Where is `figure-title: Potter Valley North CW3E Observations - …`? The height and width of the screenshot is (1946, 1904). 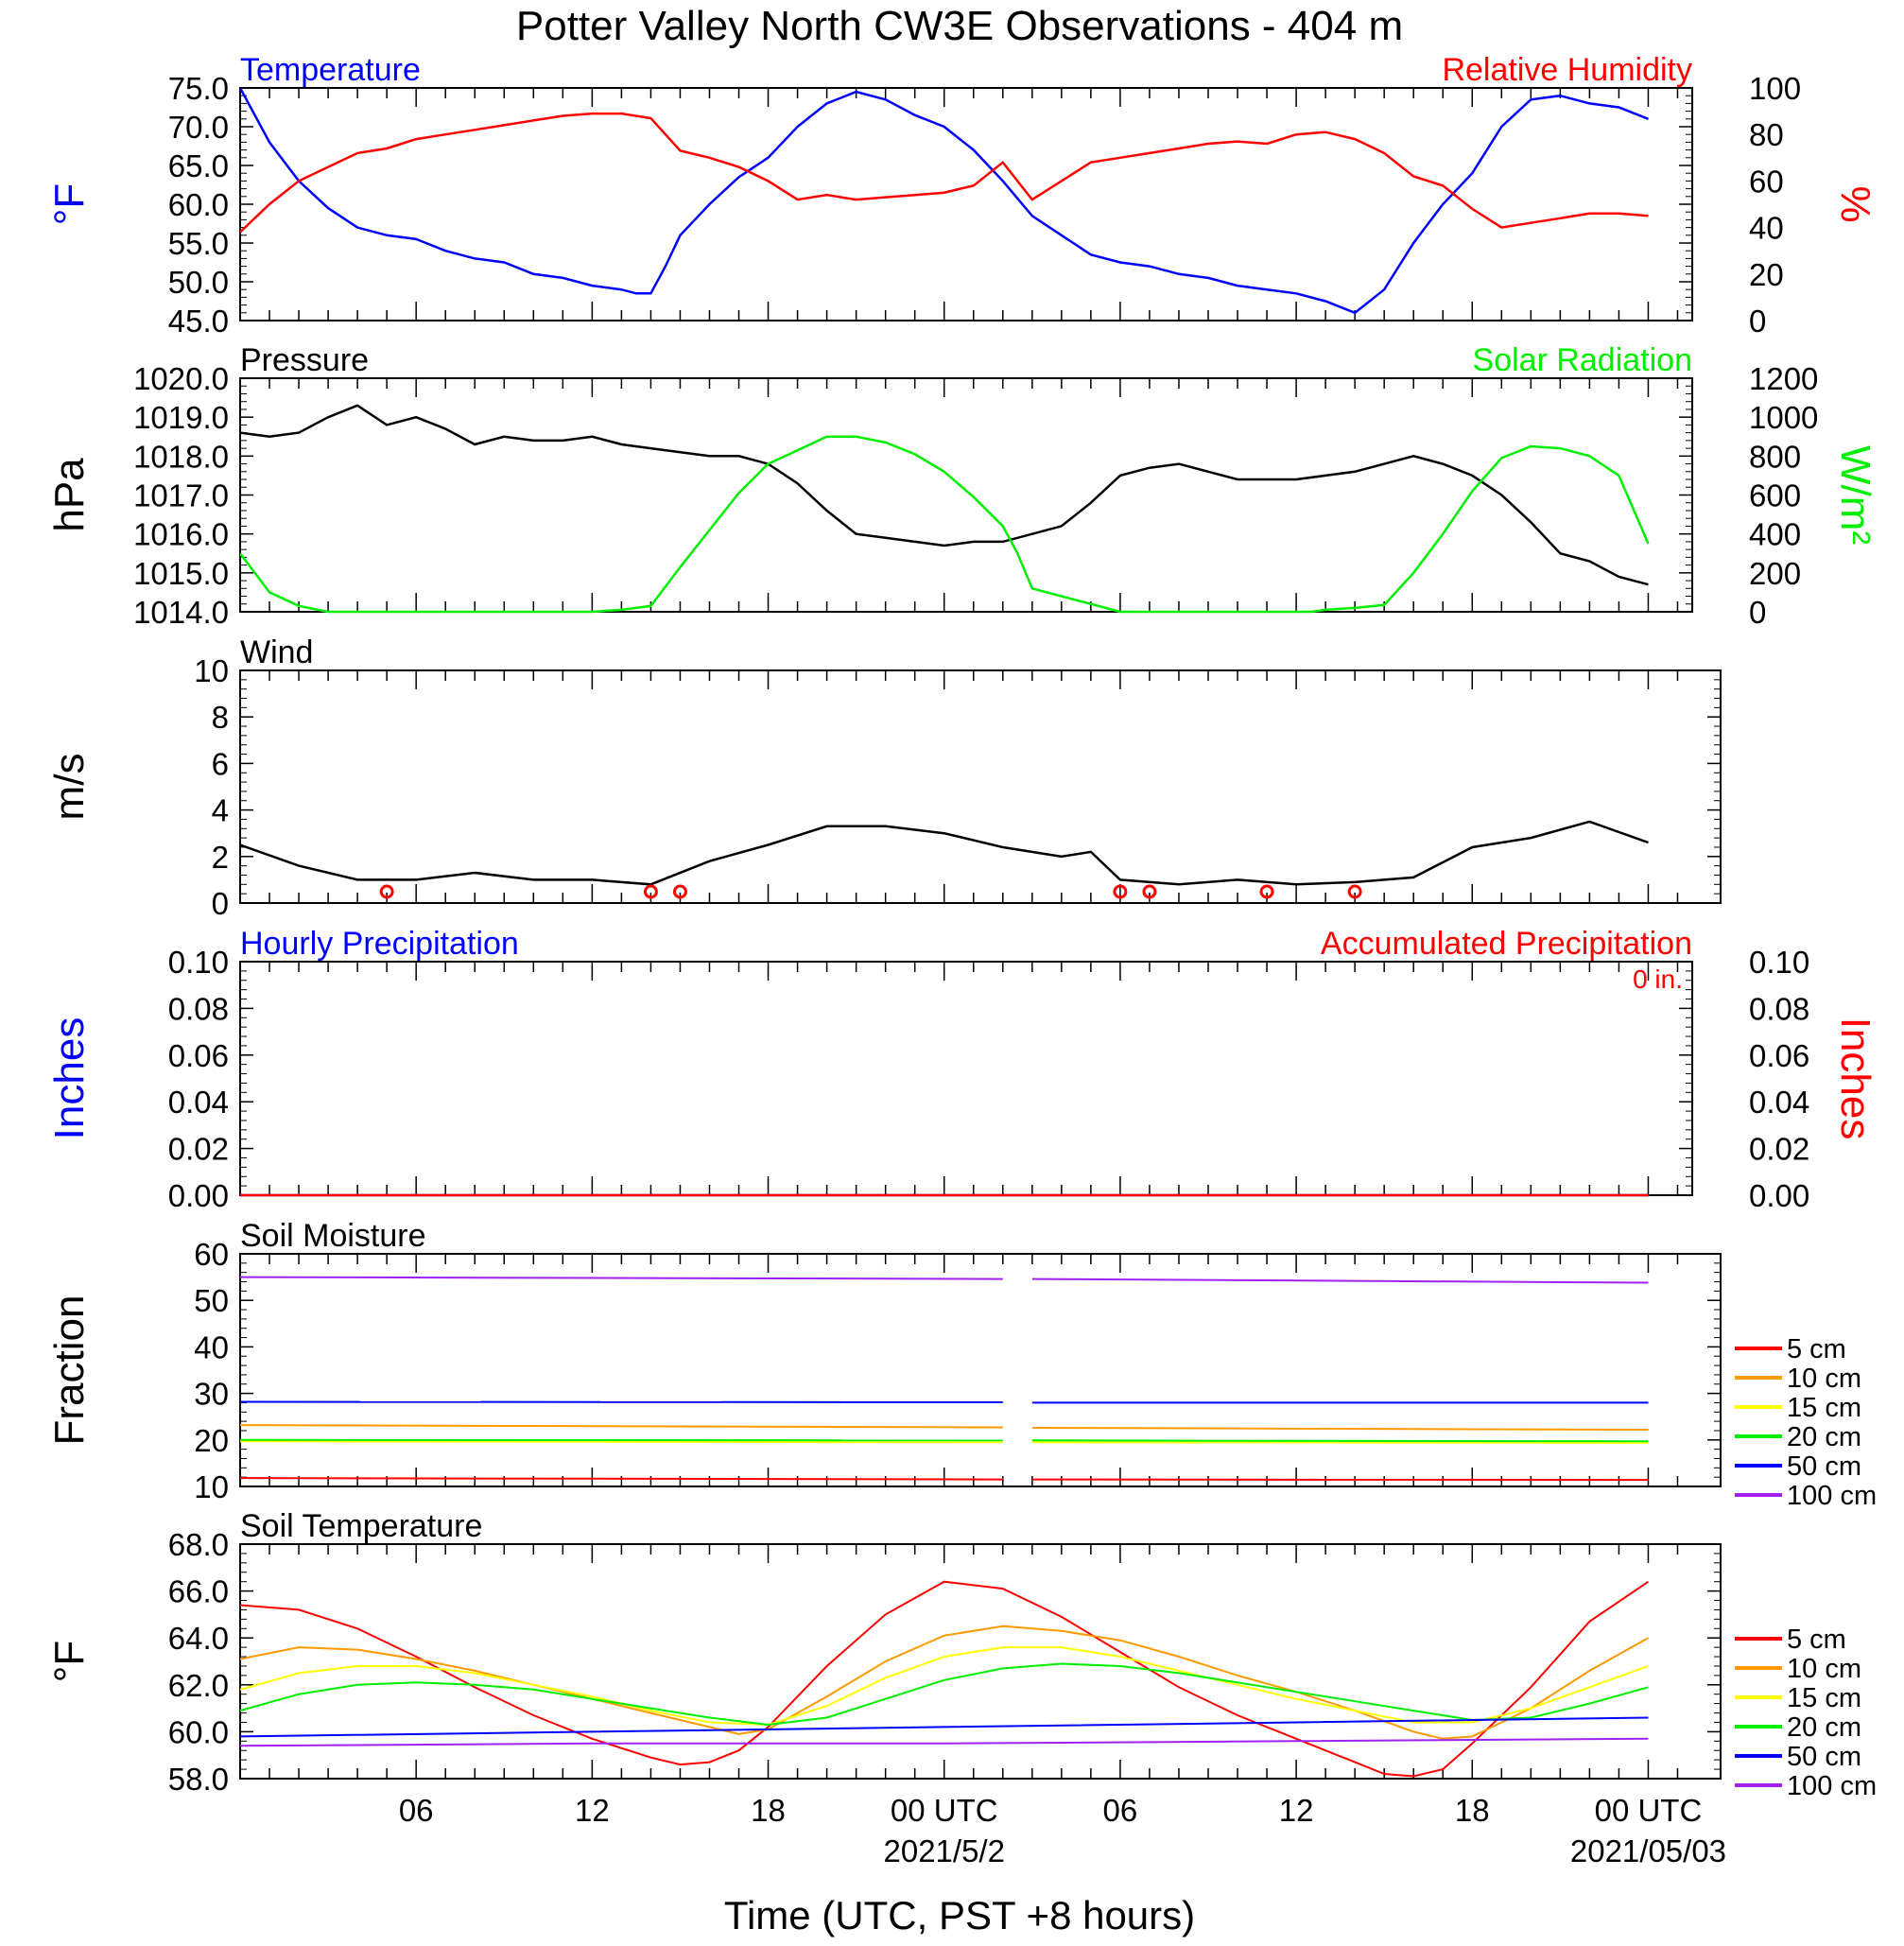 figure-title: Potter Valley North CW3E Observations - … is located at coordinates (959, 26).